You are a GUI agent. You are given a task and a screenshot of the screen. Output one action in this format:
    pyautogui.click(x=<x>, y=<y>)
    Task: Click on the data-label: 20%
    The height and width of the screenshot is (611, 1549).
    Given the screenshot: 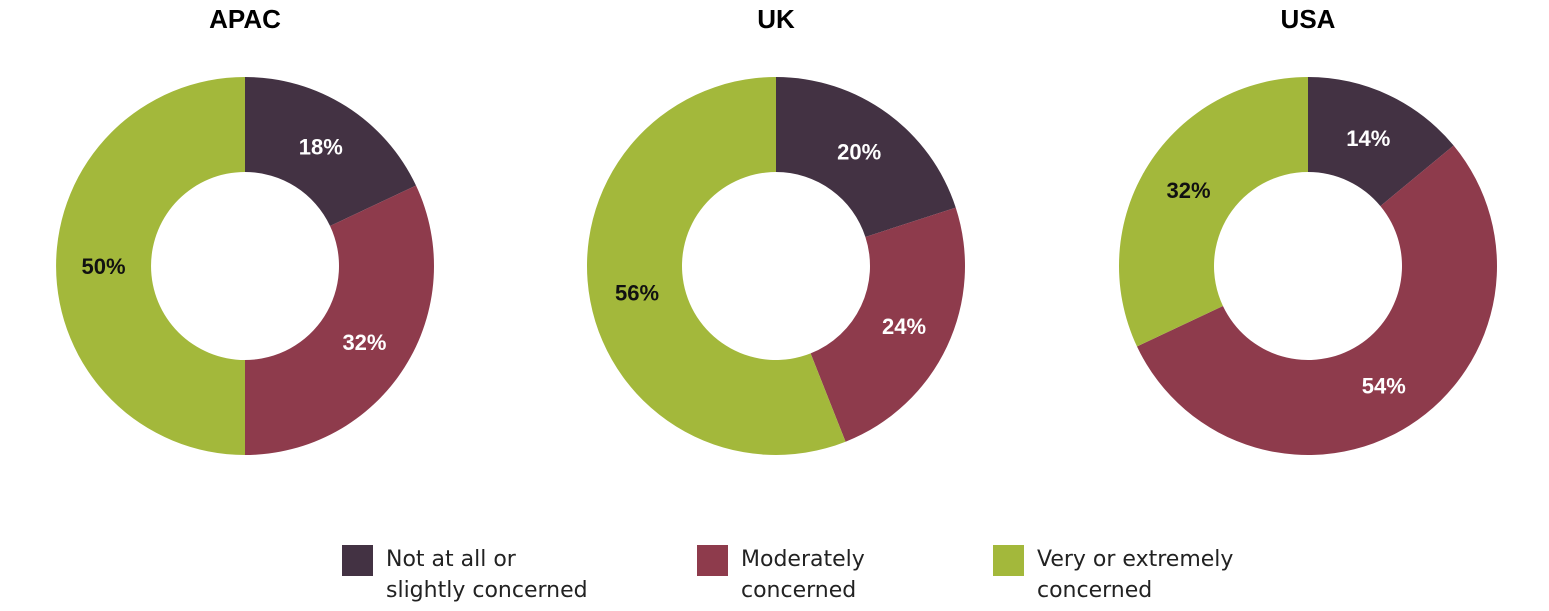 What is the action you would take?
    pyautogui.click(x=859, y=152)
    